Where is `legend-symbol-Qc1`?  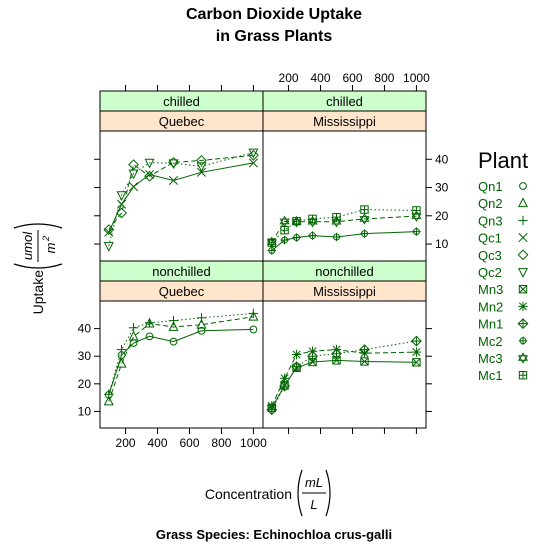
legend-symbol-Qc1 is located at coordinates (523, 238).